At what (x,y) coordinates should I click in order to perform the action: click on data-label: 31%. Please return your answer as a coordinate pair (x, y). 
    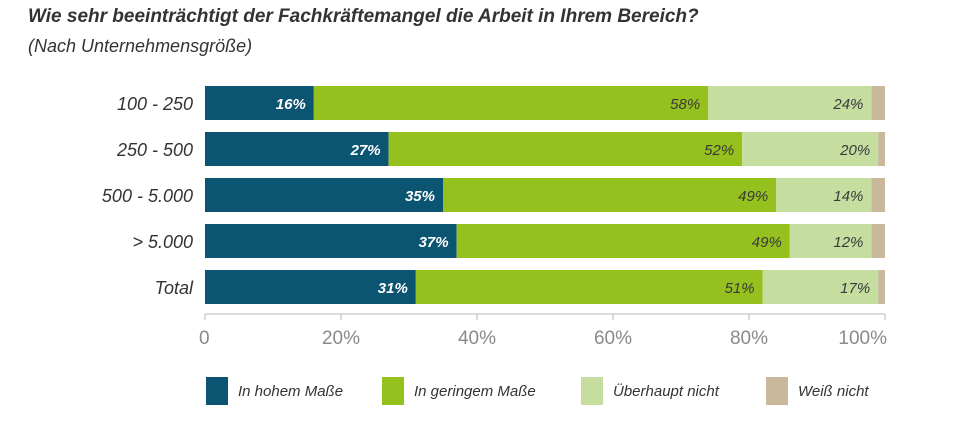
    Looking at the image, I should click on (393, 288).